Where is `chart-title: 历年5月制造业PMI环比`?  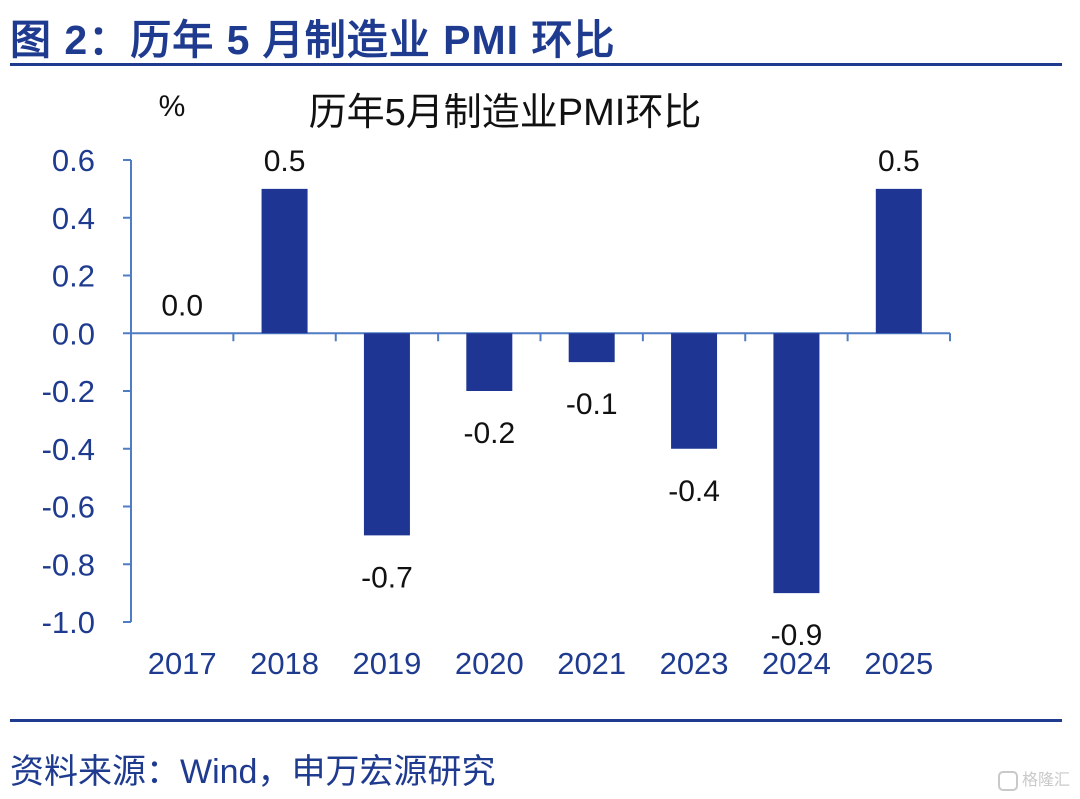
chart-title: 历年5月制造业PMI环比 is located at coordinates (505, 113).